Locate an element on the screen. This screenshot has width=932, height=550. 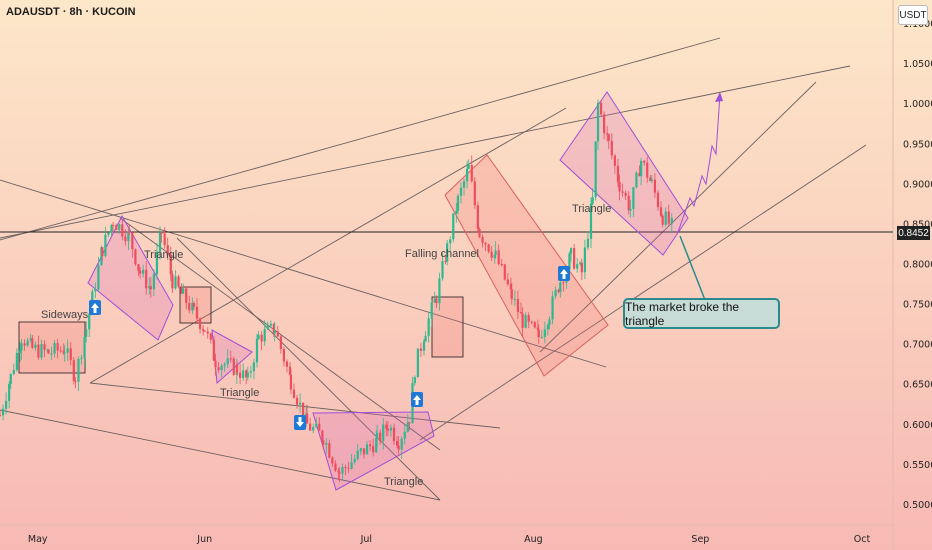
x-tick-label: Jul is located at coordinates (366, 539).